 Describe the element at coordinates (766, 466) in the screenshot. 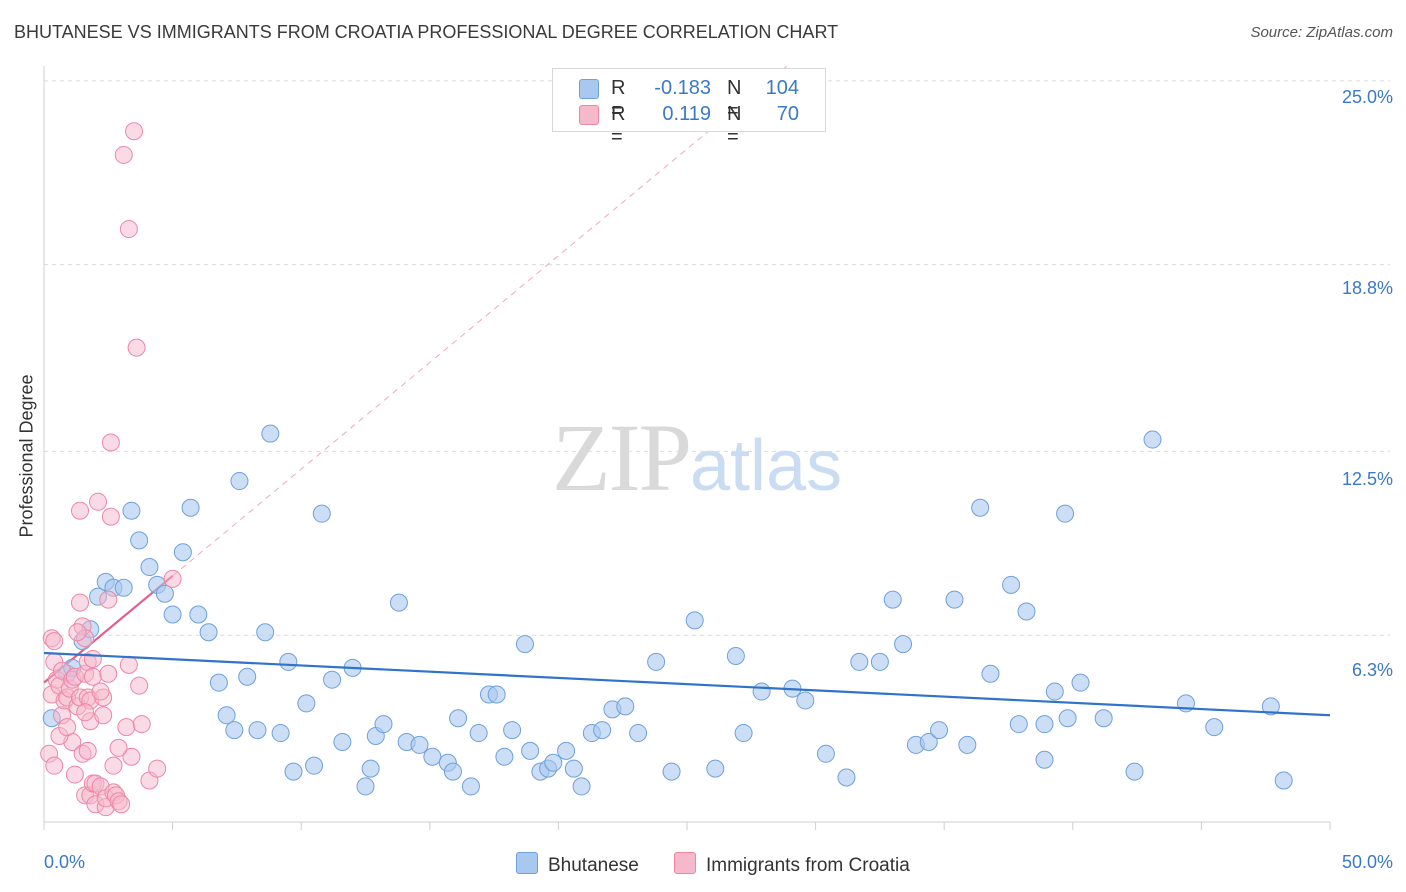

I see `watermark-atlas: atlas` at that location.